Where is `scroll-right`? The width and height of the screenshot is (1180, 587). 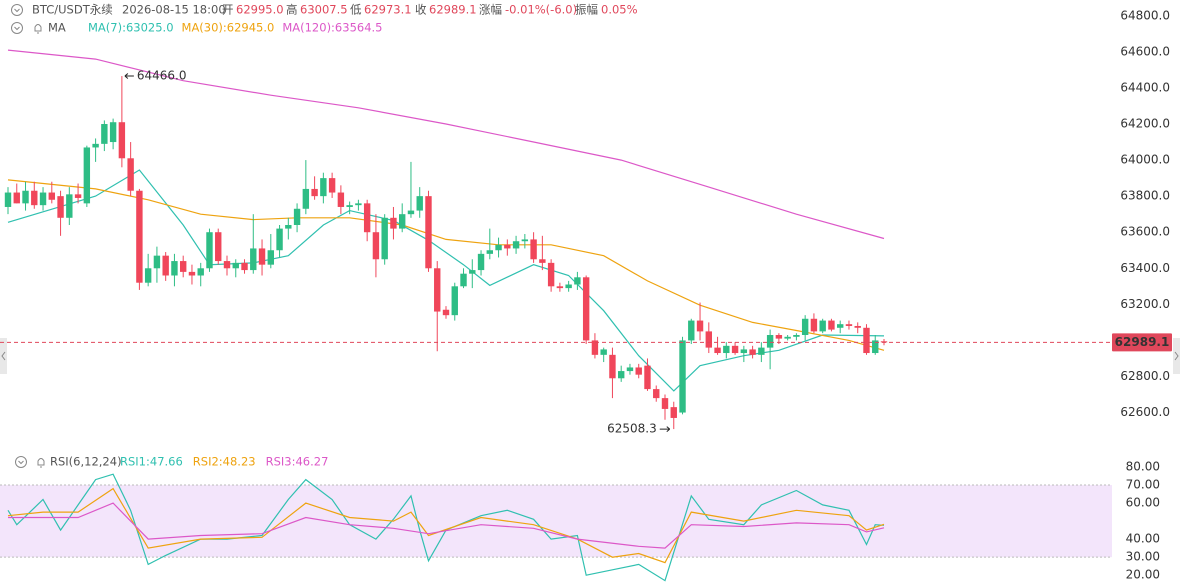 scroll-right is located at coordinates (1176, 356).